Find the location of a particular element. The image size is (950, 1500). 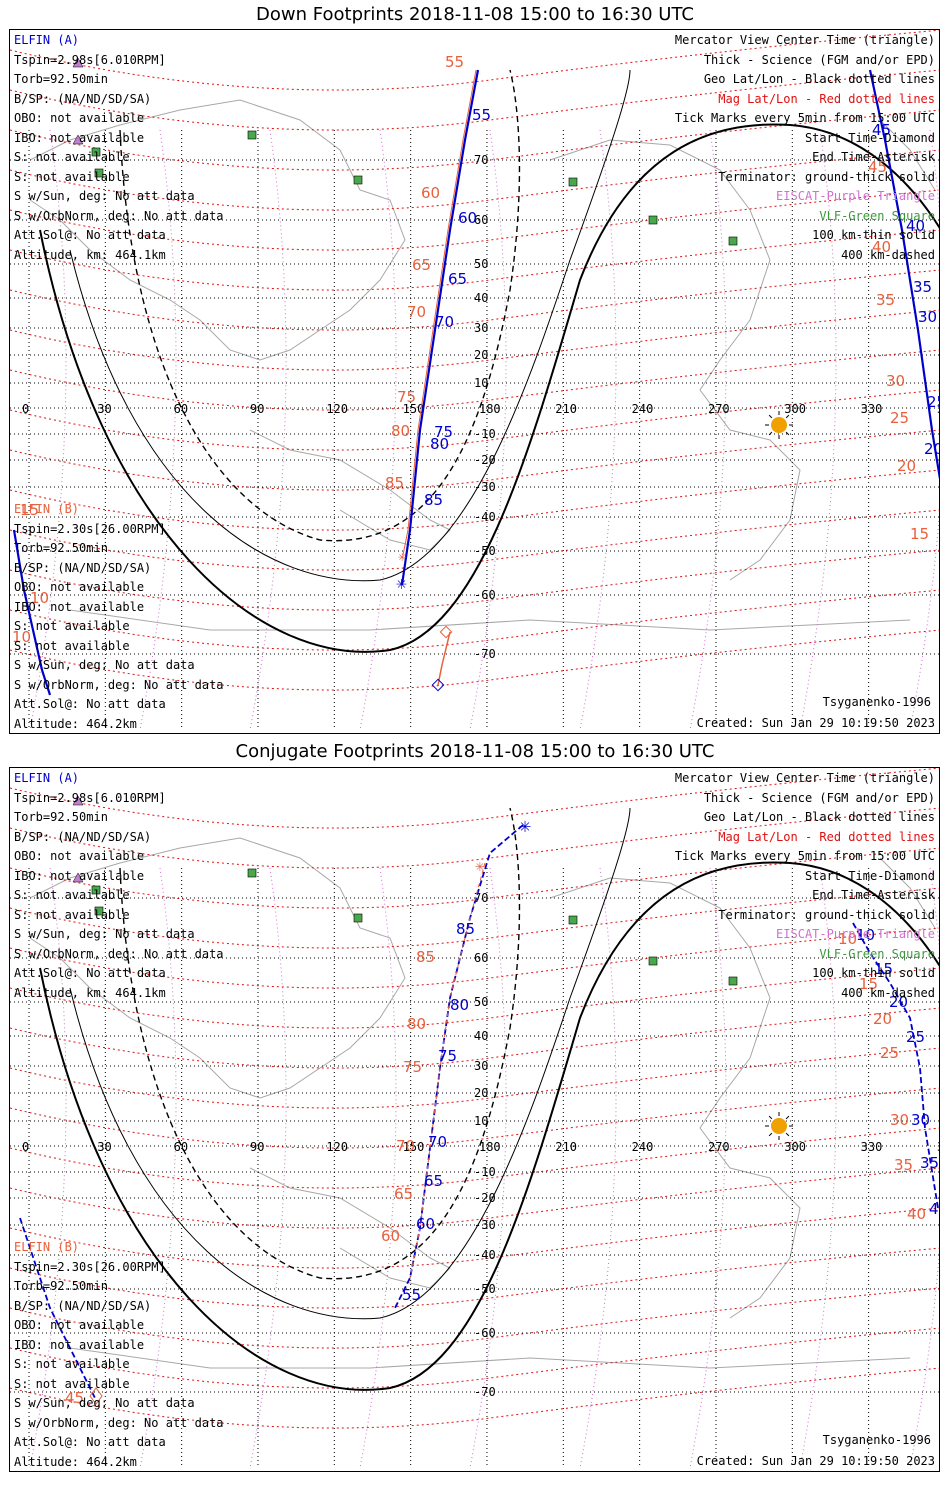

elfin-b-track is located at coordinates (447, 1070).